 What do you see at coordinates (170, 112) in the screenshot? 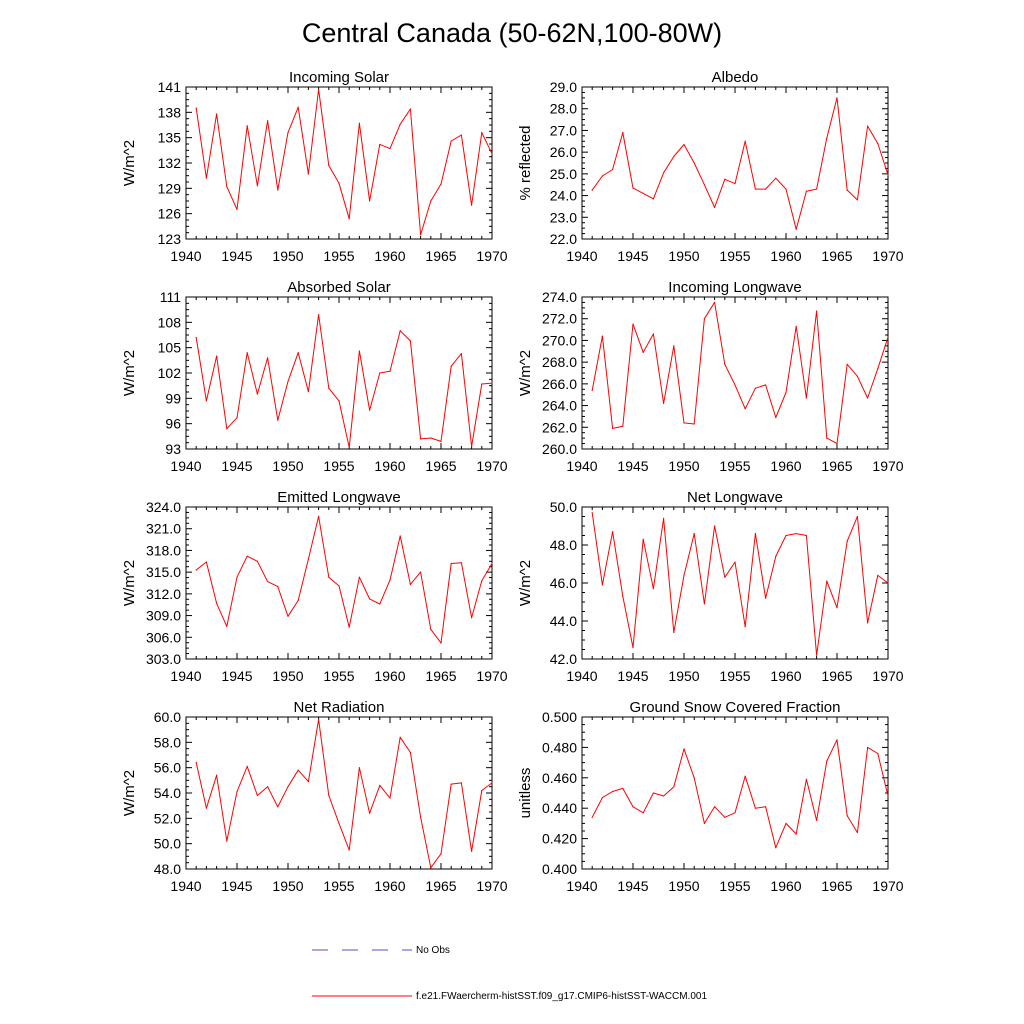
I see `y-tick-label: 138` at bounding box center [170, 112].